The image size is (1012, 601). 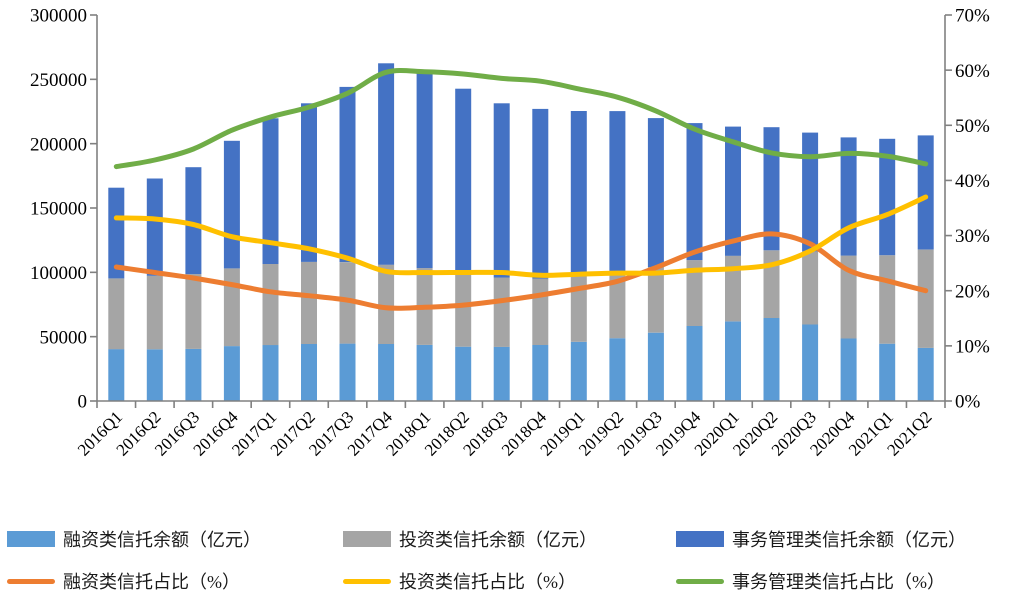 I want to click on bar-segment-2016Q1-s1, so click(x=116, y=314).